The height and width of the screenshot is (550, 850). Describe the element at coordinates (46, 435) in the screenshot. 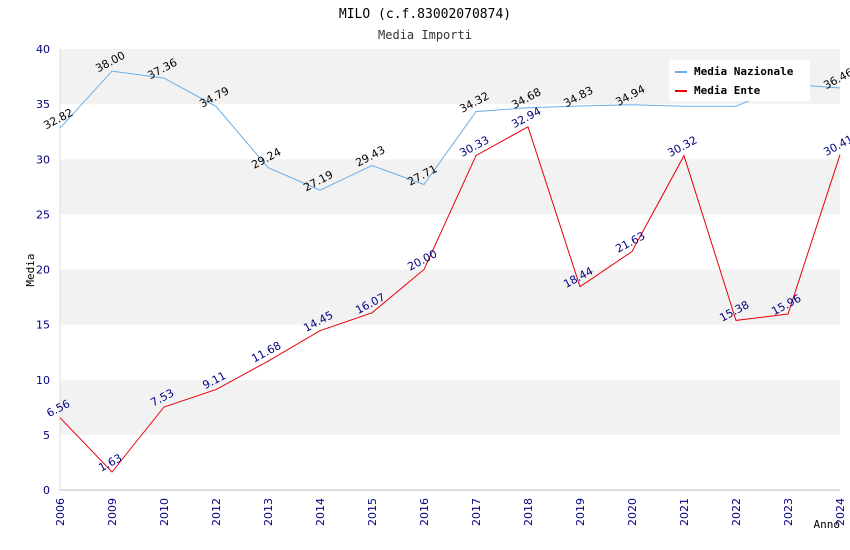

I see `y-tick-label: 5` at that location.